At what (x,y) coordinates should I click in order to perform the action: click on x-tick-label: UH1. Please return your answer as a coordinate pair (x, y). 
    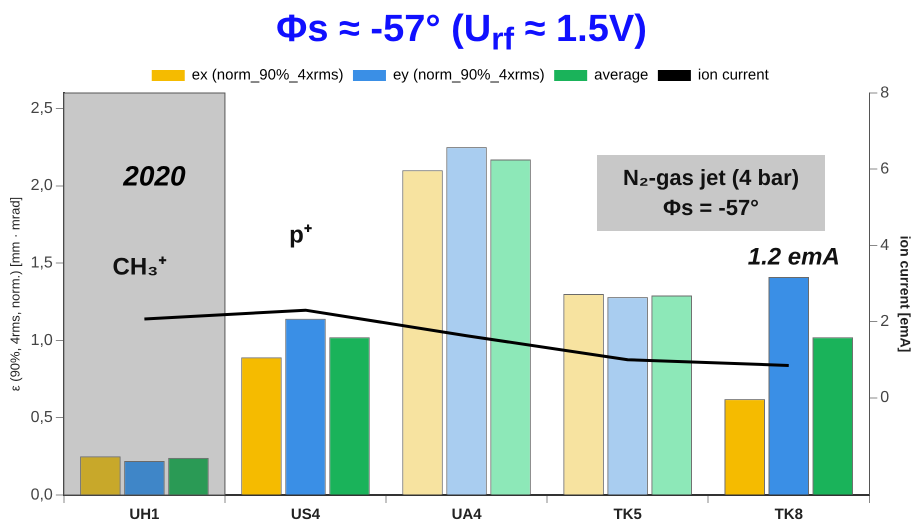
    Looking at the image, I should click on (144, 515).